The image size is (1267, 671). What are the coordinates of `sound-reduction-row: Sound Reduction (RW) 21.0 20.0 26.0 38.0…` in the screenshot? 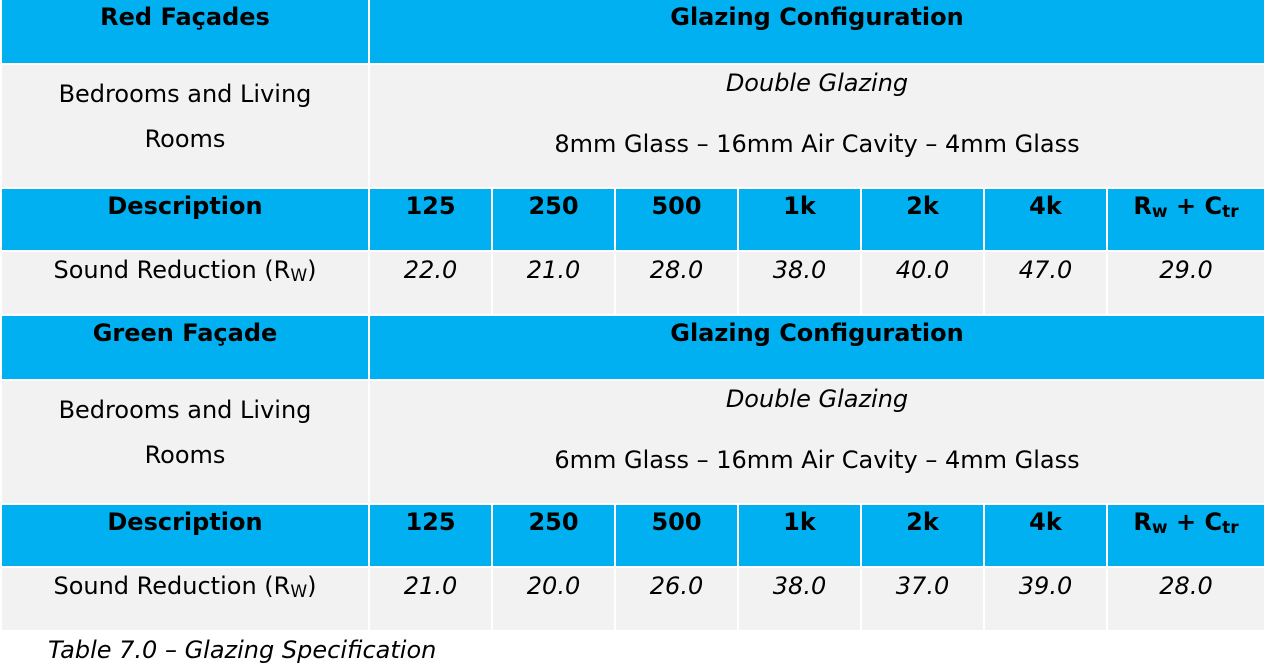 It's located at (633, 599).